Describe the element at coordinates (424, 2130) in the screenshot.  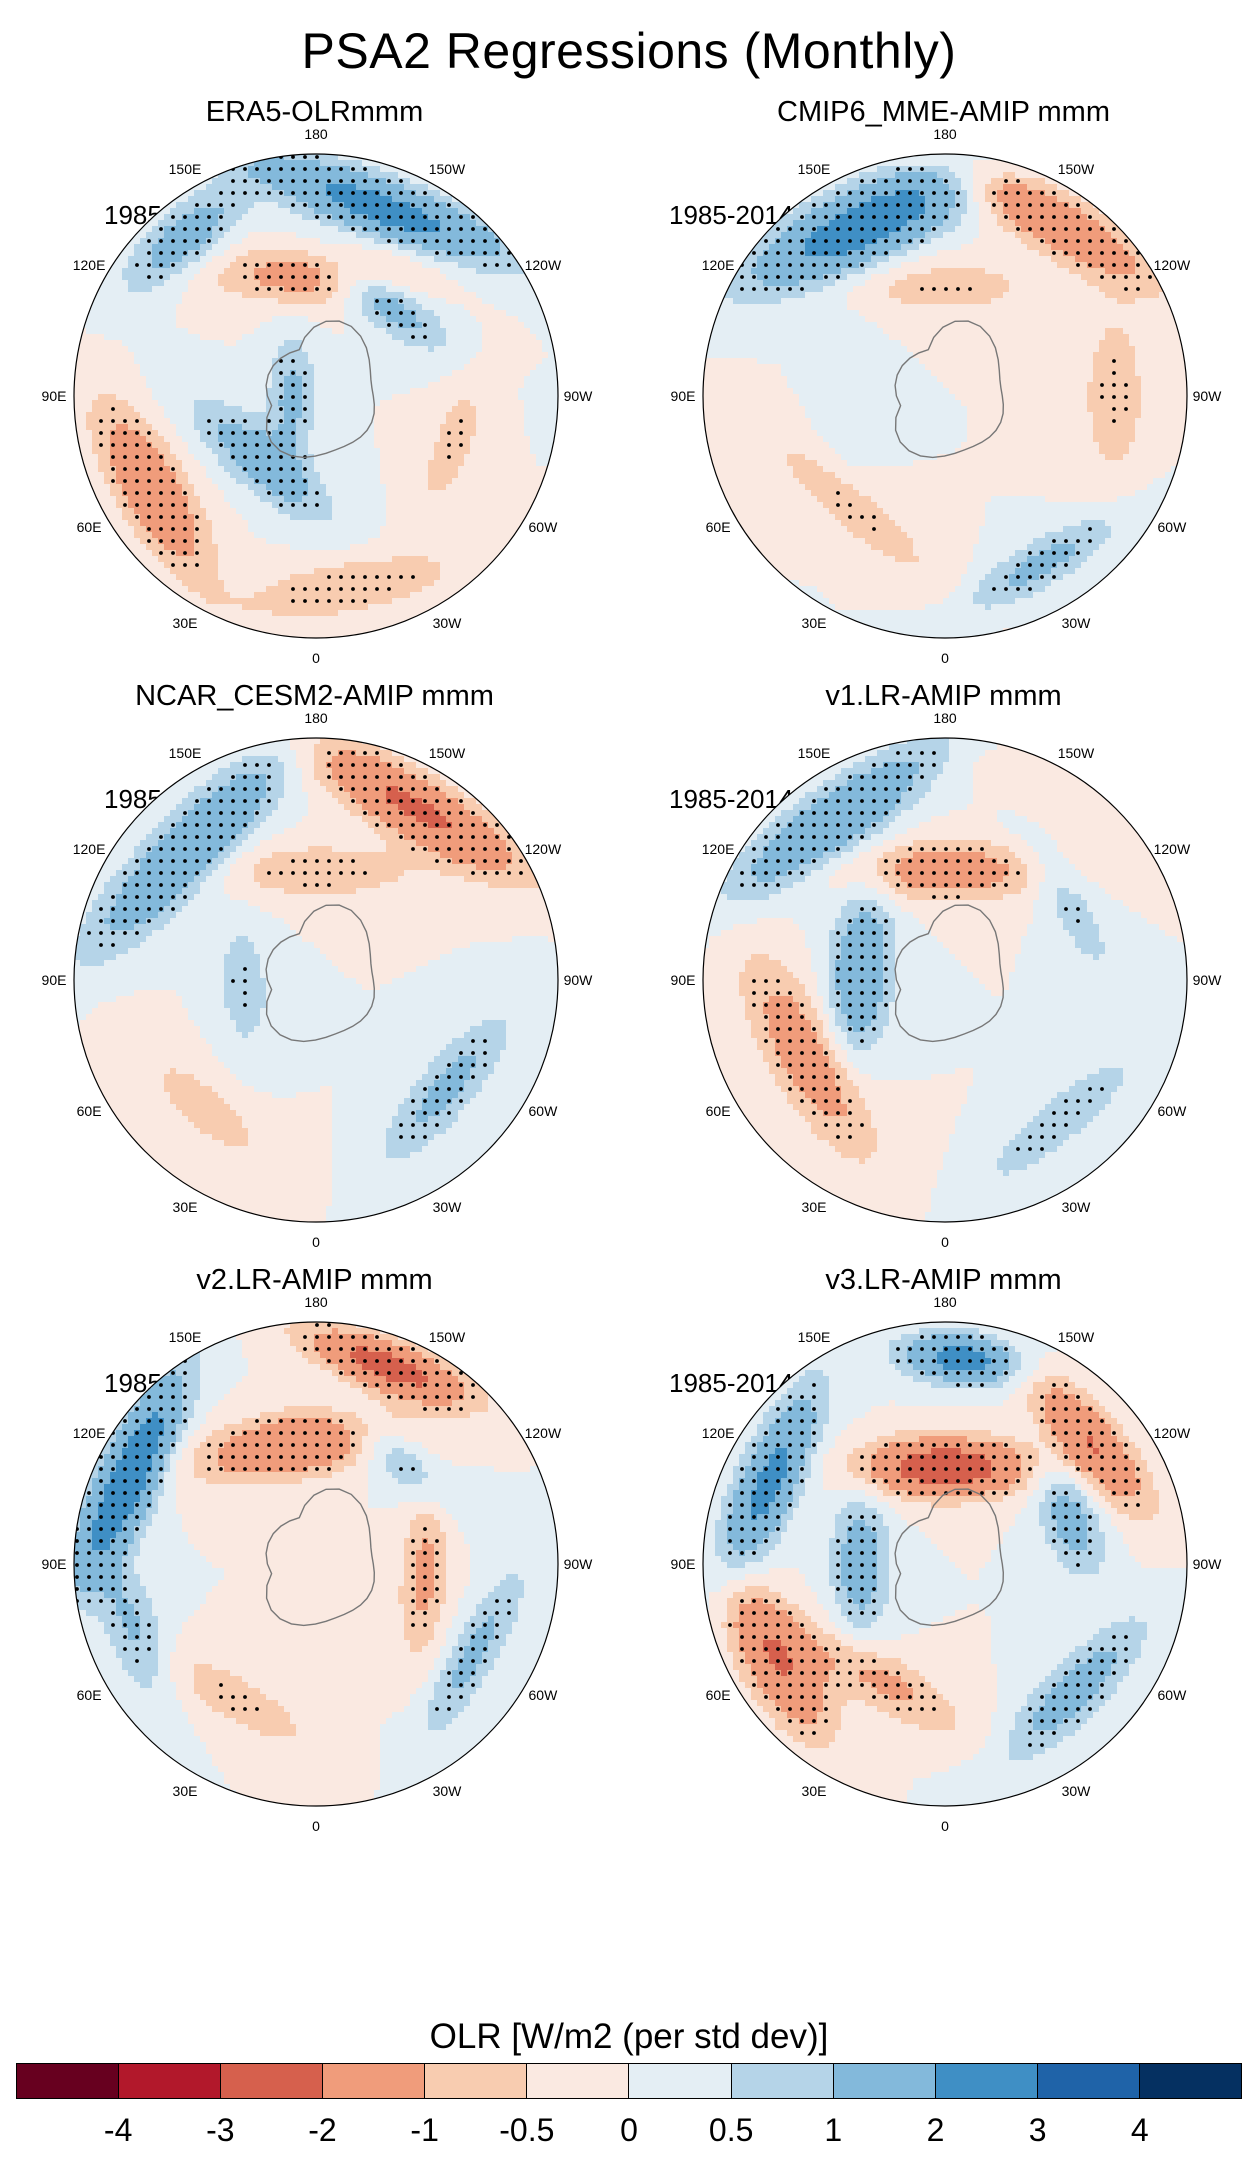
I see `colorbar-tick-label: -1` at that location.